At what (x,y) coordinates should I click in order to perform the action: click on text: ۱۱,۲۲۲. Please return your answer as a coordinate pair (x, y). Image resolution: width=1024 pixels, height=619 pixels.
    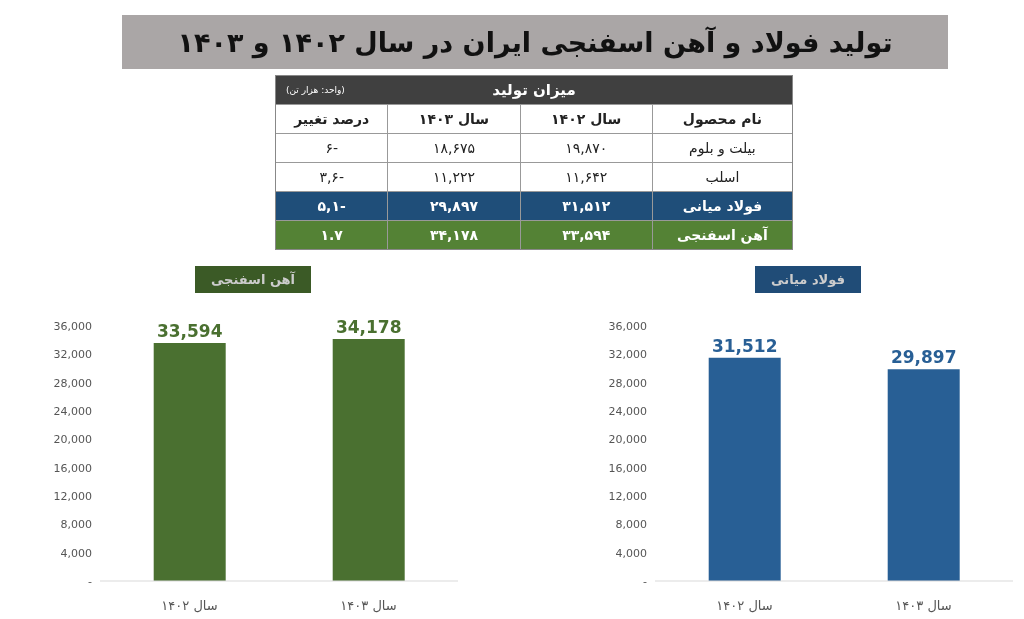
    Looking at the image, I should click on (453, 177).